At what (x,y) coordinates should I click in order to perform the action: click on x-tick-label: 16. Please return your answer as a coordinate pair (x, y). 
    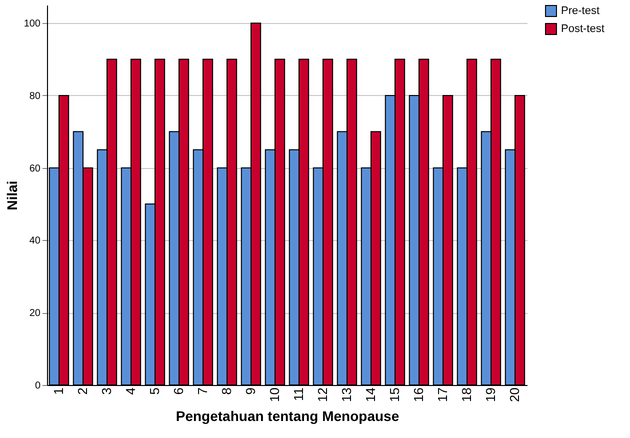
    Looking at the image, I should click on (418, 395).